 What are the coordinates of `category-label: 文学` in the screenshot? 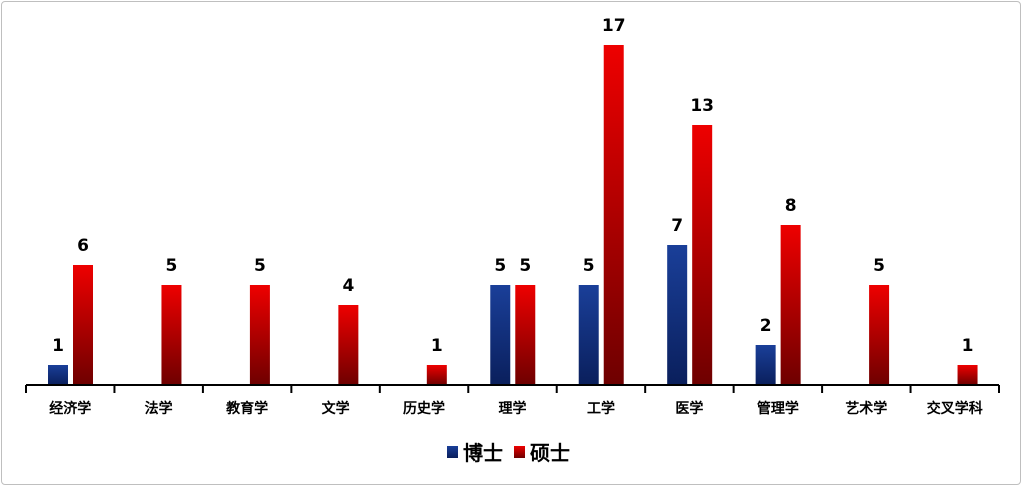 It's located at (336, 408).